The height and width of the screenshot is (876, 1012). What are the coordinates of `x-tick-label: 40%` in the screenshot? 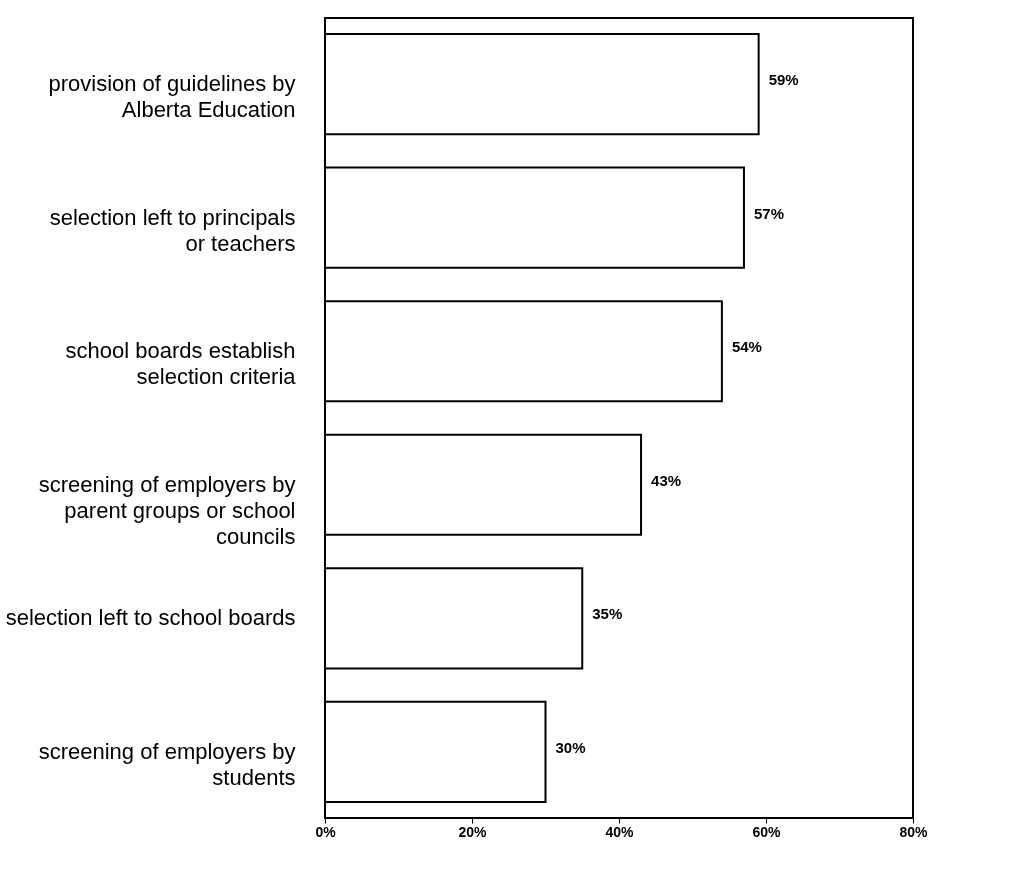 It's located at (620, 831).